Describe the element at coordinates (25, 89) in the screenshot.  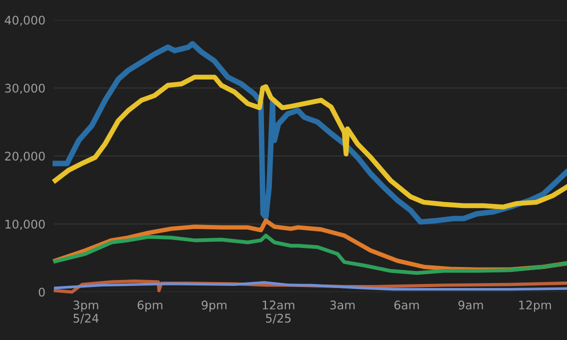
I see `y-tick-label: 30,000` at that location.